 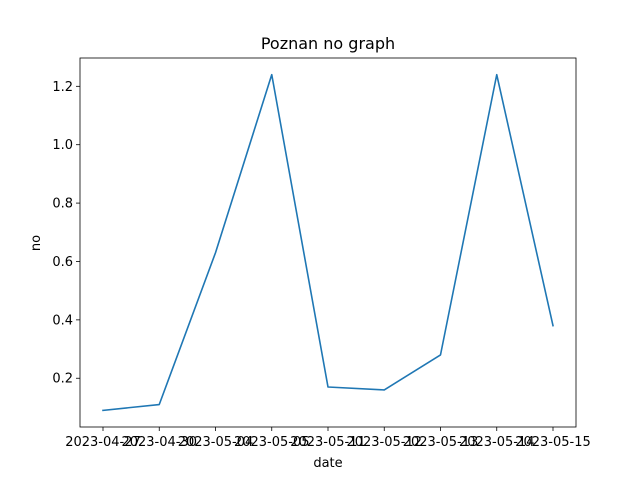 I want to click on x-tick-label: 2023-05-11, so click(x=328, y=442).